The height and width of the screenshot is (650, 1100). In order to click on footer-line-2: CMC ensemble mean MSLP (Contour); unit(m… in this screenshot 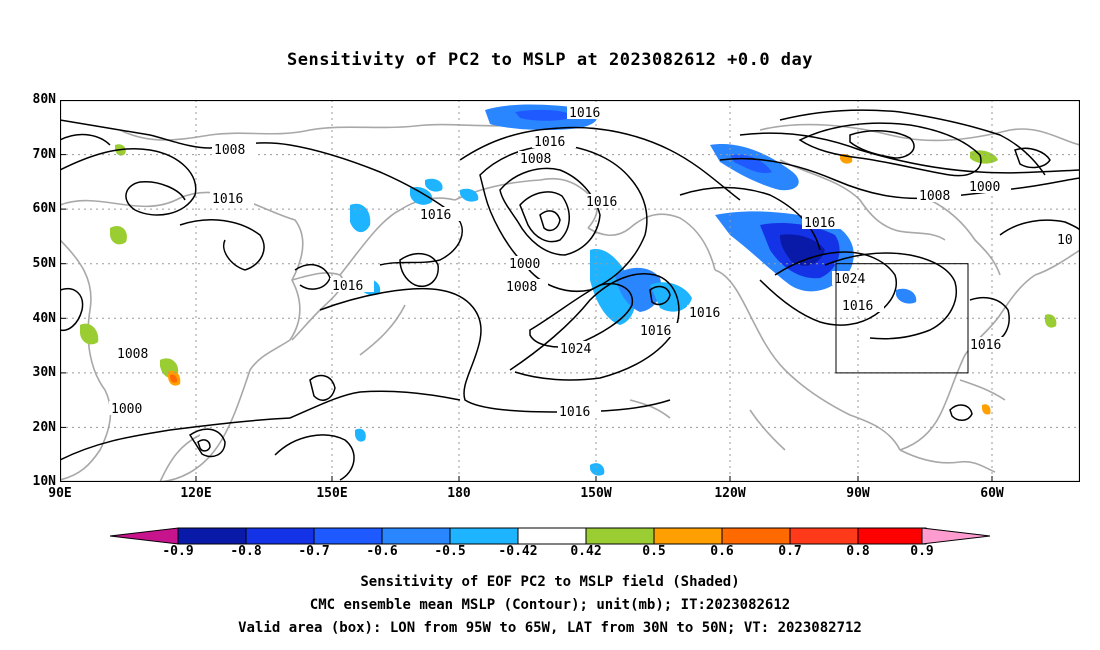, I will do `click(550, 605)`.